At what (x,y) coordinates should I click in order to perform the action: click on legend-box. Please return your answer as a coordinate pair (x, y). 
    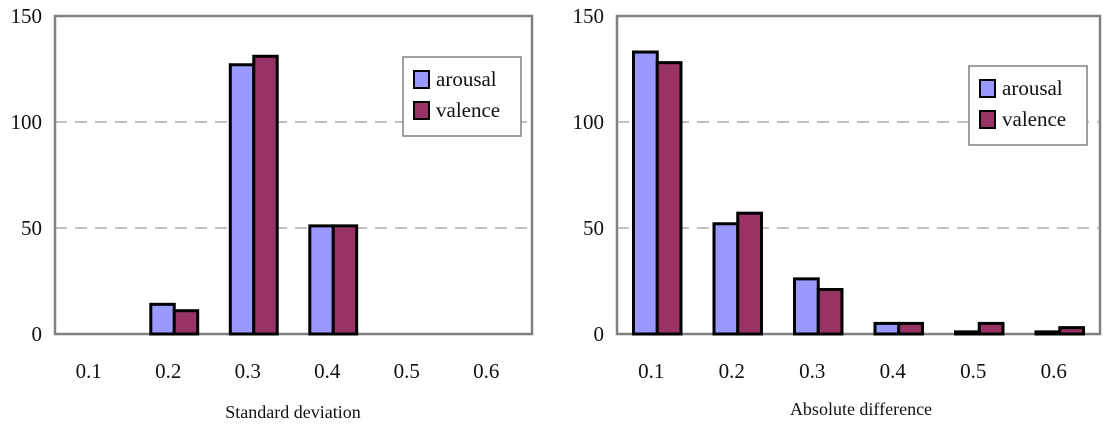
    Looking at the image, I should click on (462, 96).